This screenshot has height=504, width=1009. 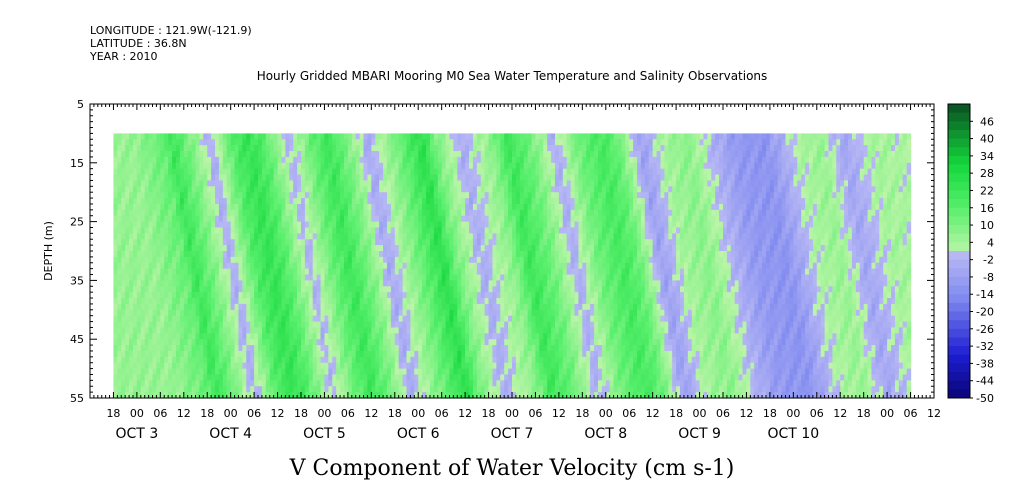 What do you see at coordinates (138, 43) in the screenshot?
I see `latitude-label: LATITUDE : 36.8N` at bounding box center [138, 43].